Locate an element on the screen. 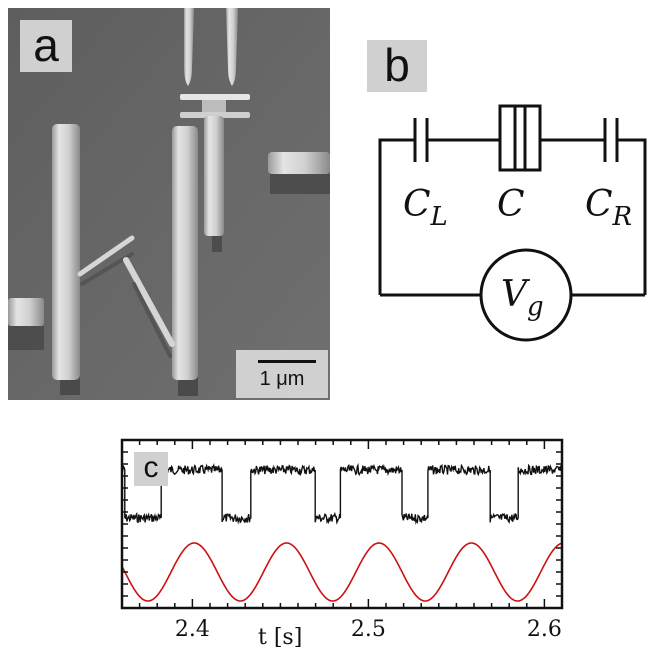 The image size is (663, 651). scale-bar-line is located at coordinates (287, 361).